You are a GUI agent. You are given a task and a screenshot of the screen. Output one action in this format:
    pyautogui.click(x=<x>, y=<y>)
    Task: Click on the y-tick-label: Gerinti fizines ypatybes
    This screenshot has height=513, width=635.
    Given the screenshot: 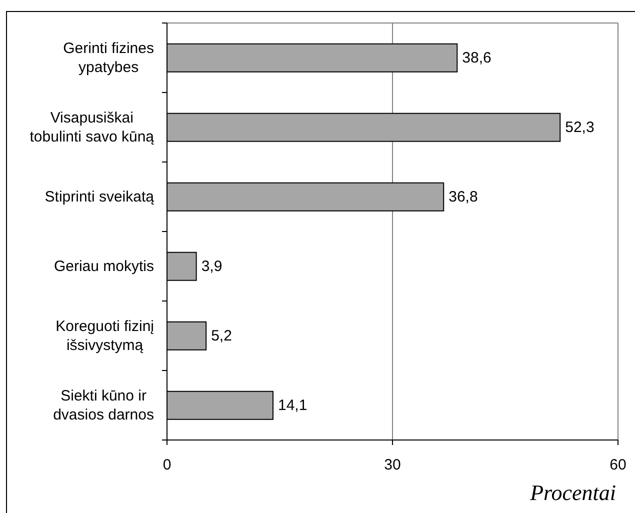 What is the action you would take?
    pyautogui.click(x=108, y=58)
    